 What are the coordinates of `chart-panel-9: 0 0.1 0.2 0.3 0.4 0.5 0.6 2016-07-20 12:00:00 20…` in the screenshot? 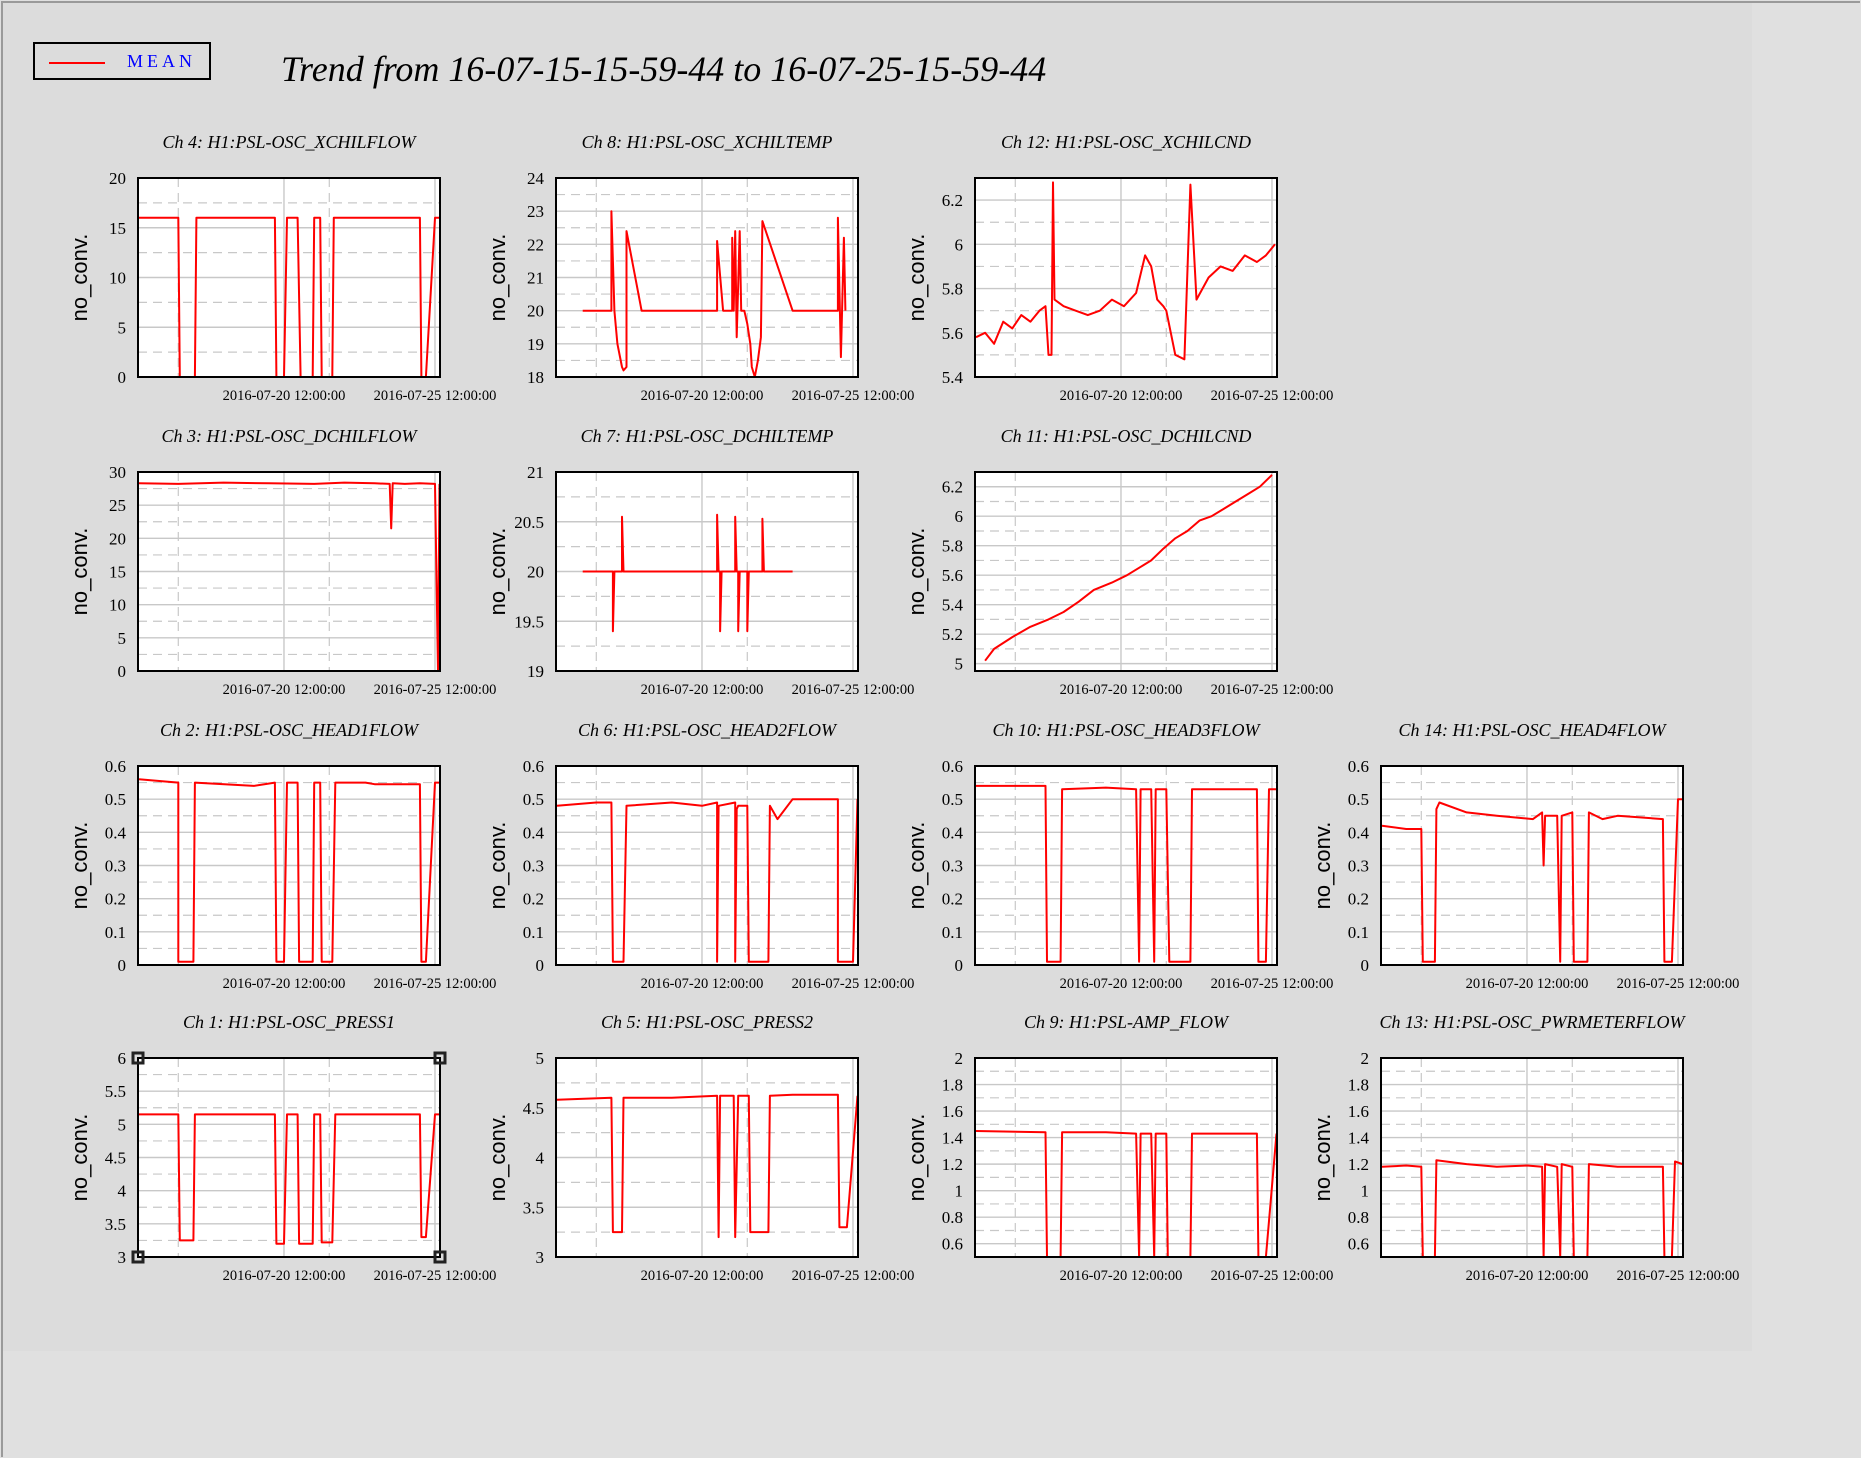 It's located at (1118, 856).